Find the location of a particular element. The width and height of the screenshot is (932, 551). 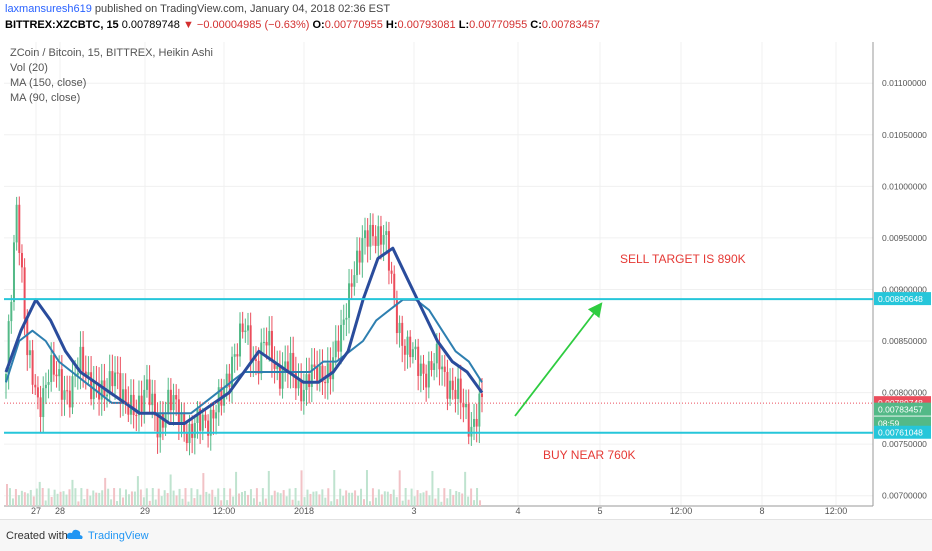

legend-ma150: MA (150, close) is located at coordinates (48, 83).